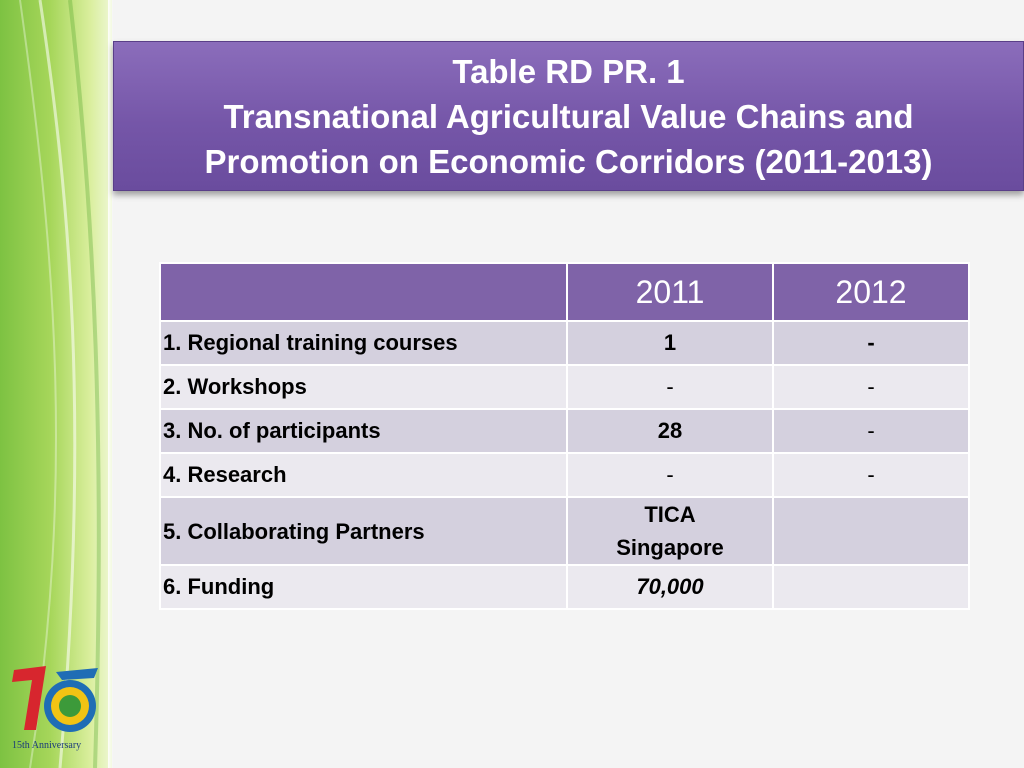 The width and height of the screenshot is (1024, 768). What do you see at coordinates (60, 384) in the screenshot?
I see `swoosh-decoration` at bounding box center [60, 384].